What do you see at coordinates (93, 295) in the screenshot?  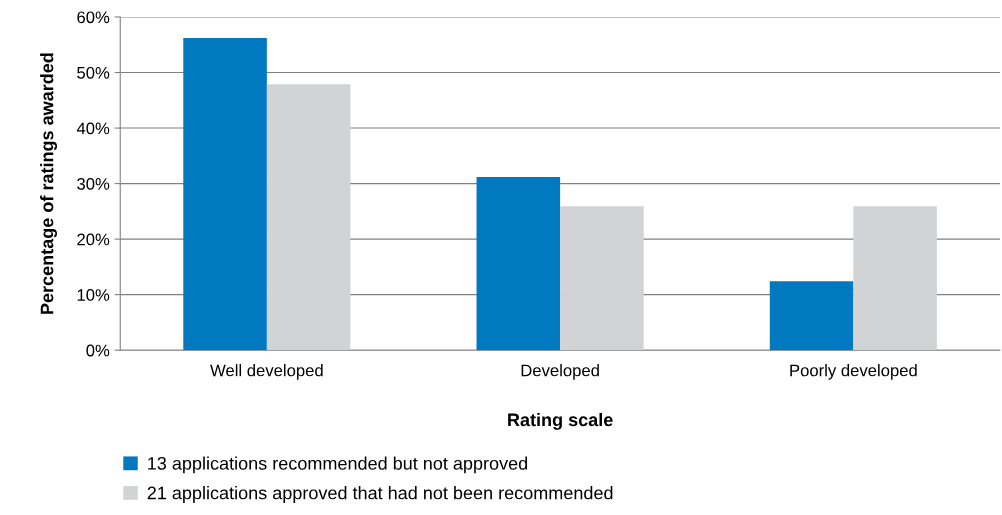 I see `y-tick-label: 10%` at bounding box center [93, 295].